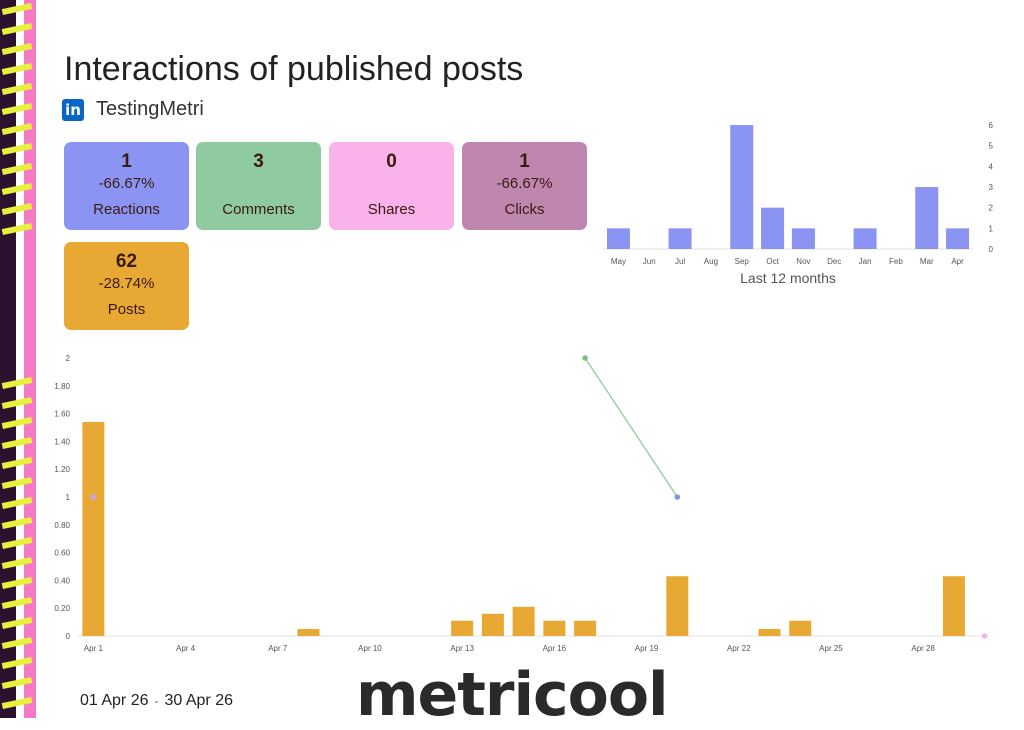 This screenshot has width=1024, height=730. I want to click on monthly-x-tick-label: Mar, so click(927, 261).